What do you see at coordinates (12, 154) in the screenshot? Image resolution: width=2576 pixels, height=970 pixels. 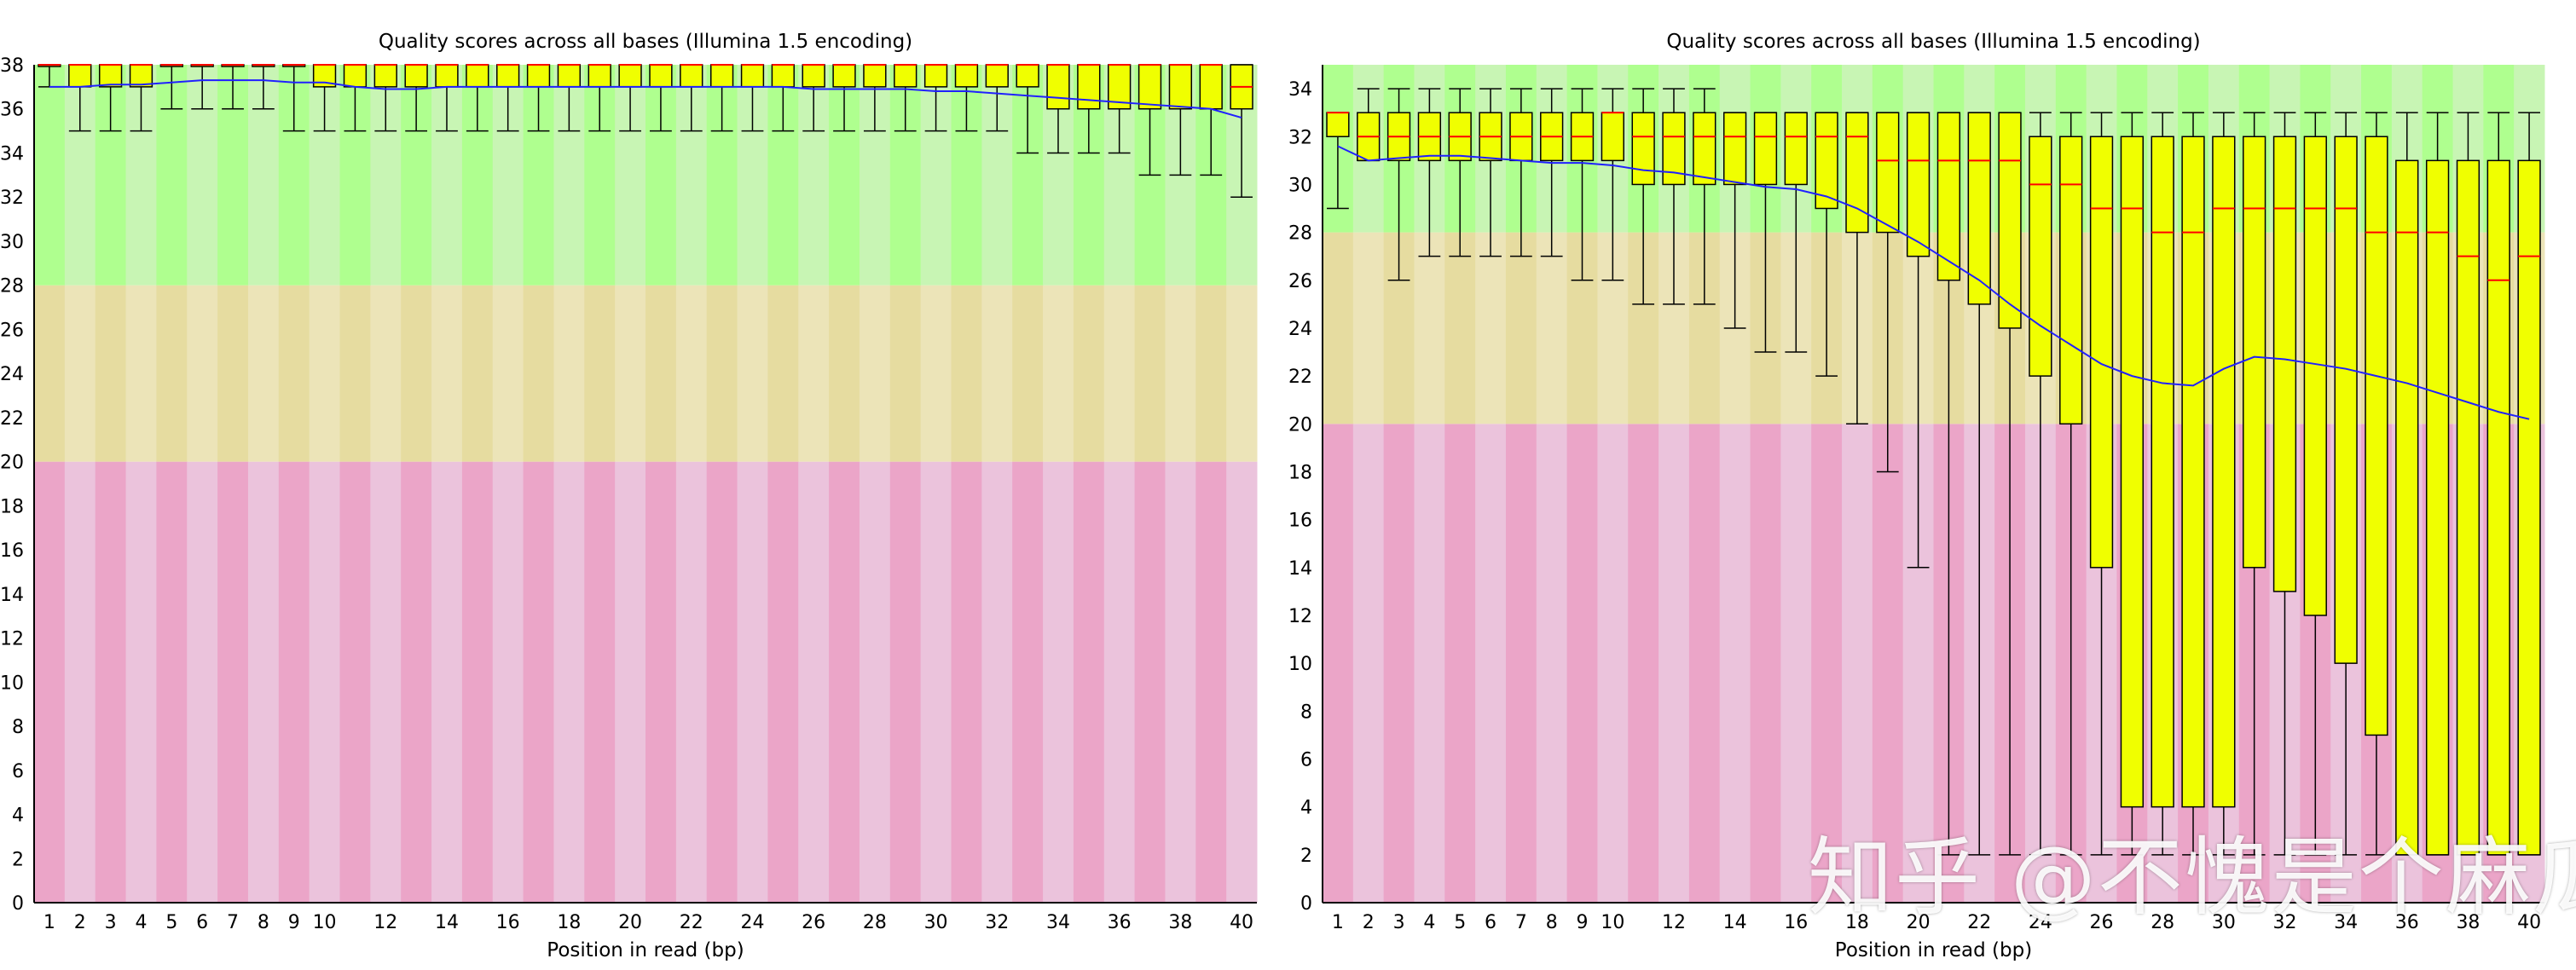 I see `y-tick-label: 34` at bounding box center [12, 154].